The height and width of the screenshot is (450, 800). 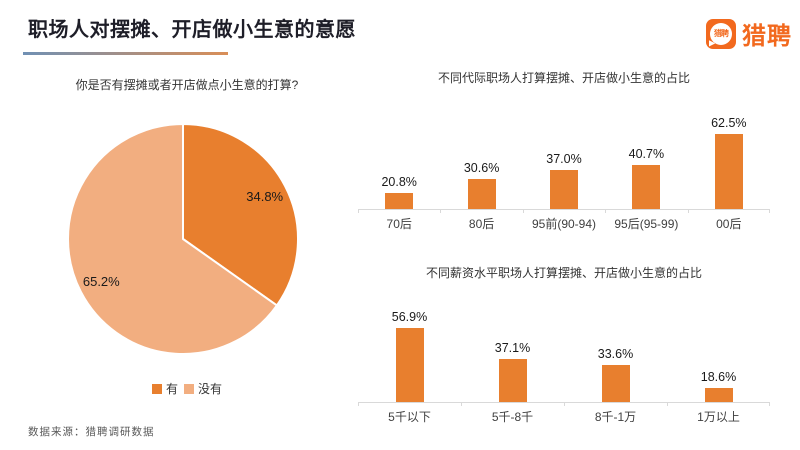 I want to click on liepin-icon-text: 猎聘, so click(x=721, y=33).